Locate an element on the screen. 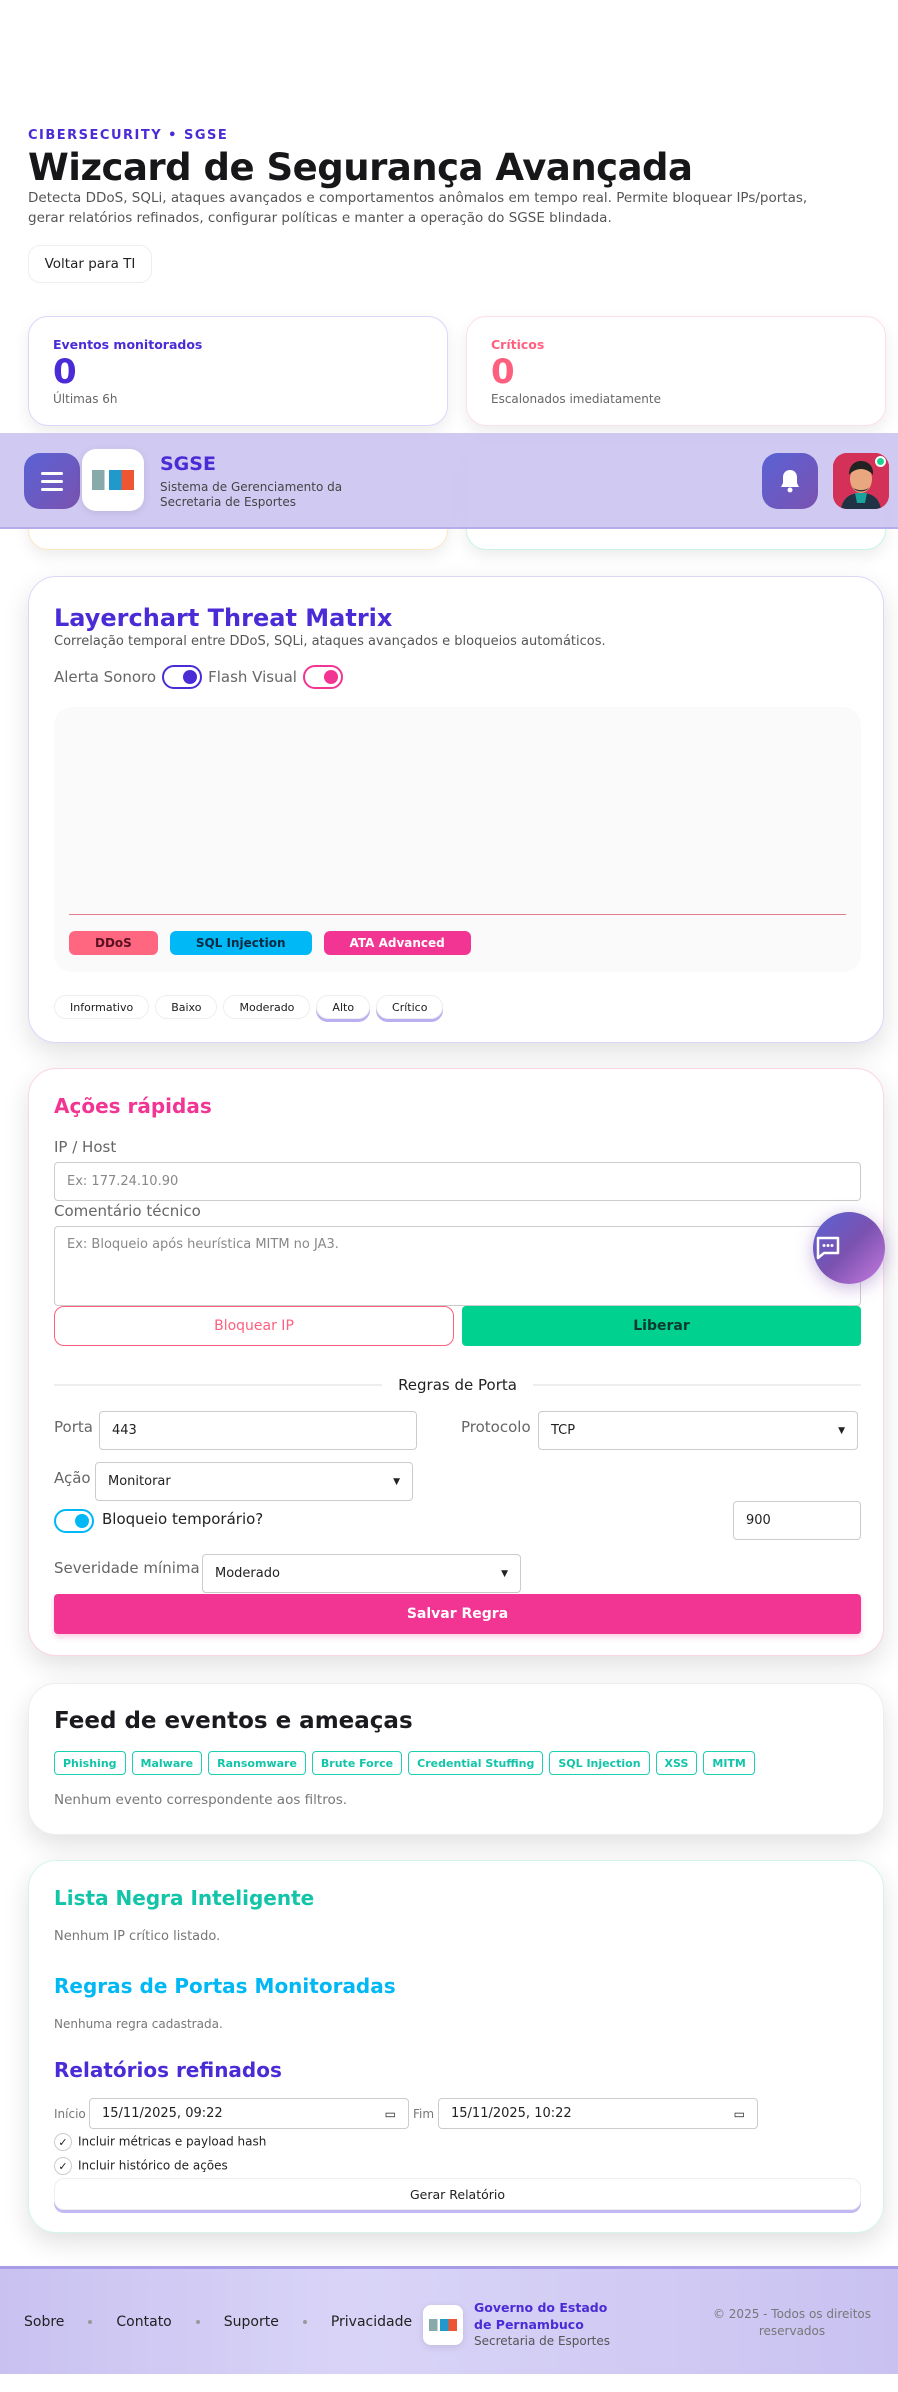 The height and width of the screenshot is (2392, 898). back-button: Voltar para TI is located at coordinates (90, 264).